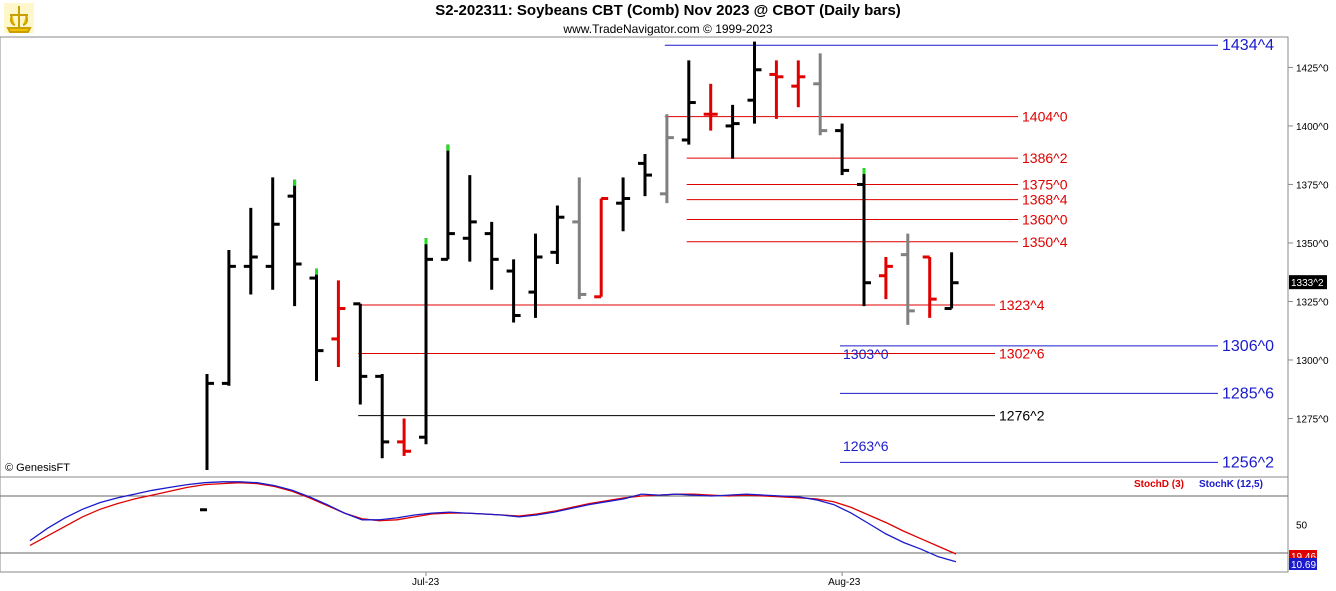 The image size is (1336, 591). Describe the element at coordinates (1045, 184) in the screenshot. I see `level-label: 1375^0` at that location.